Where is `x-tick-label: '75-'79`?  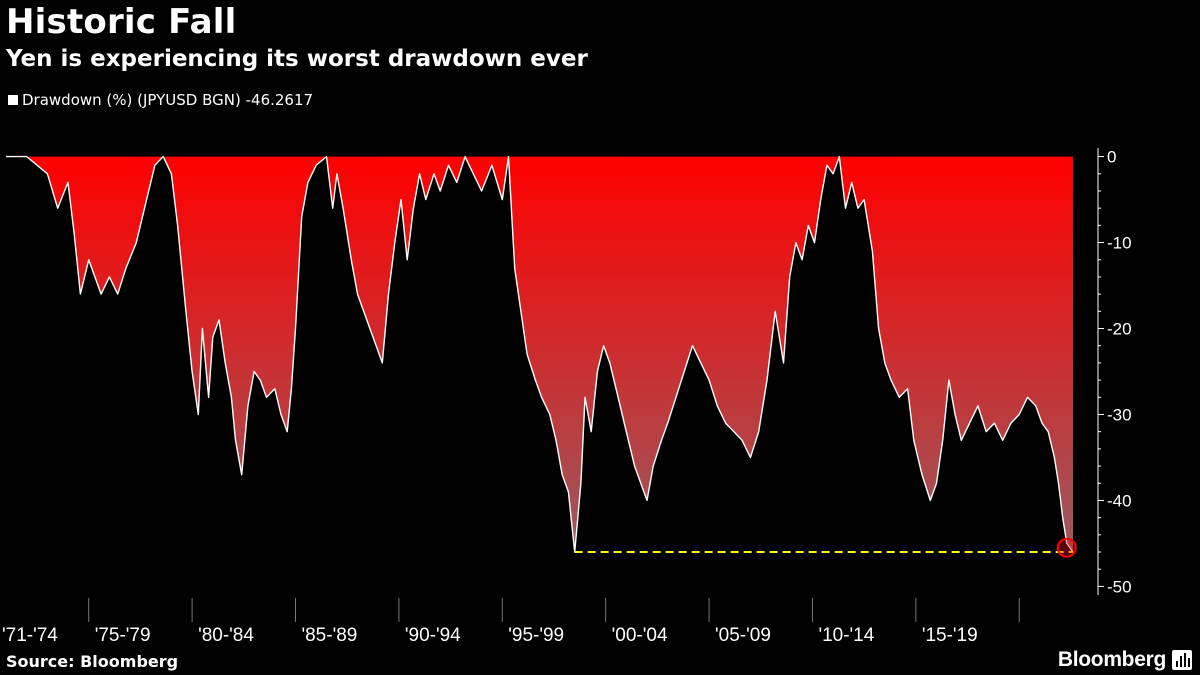 x-tick-label: '75-'79 is located at coordinates (123, 635).